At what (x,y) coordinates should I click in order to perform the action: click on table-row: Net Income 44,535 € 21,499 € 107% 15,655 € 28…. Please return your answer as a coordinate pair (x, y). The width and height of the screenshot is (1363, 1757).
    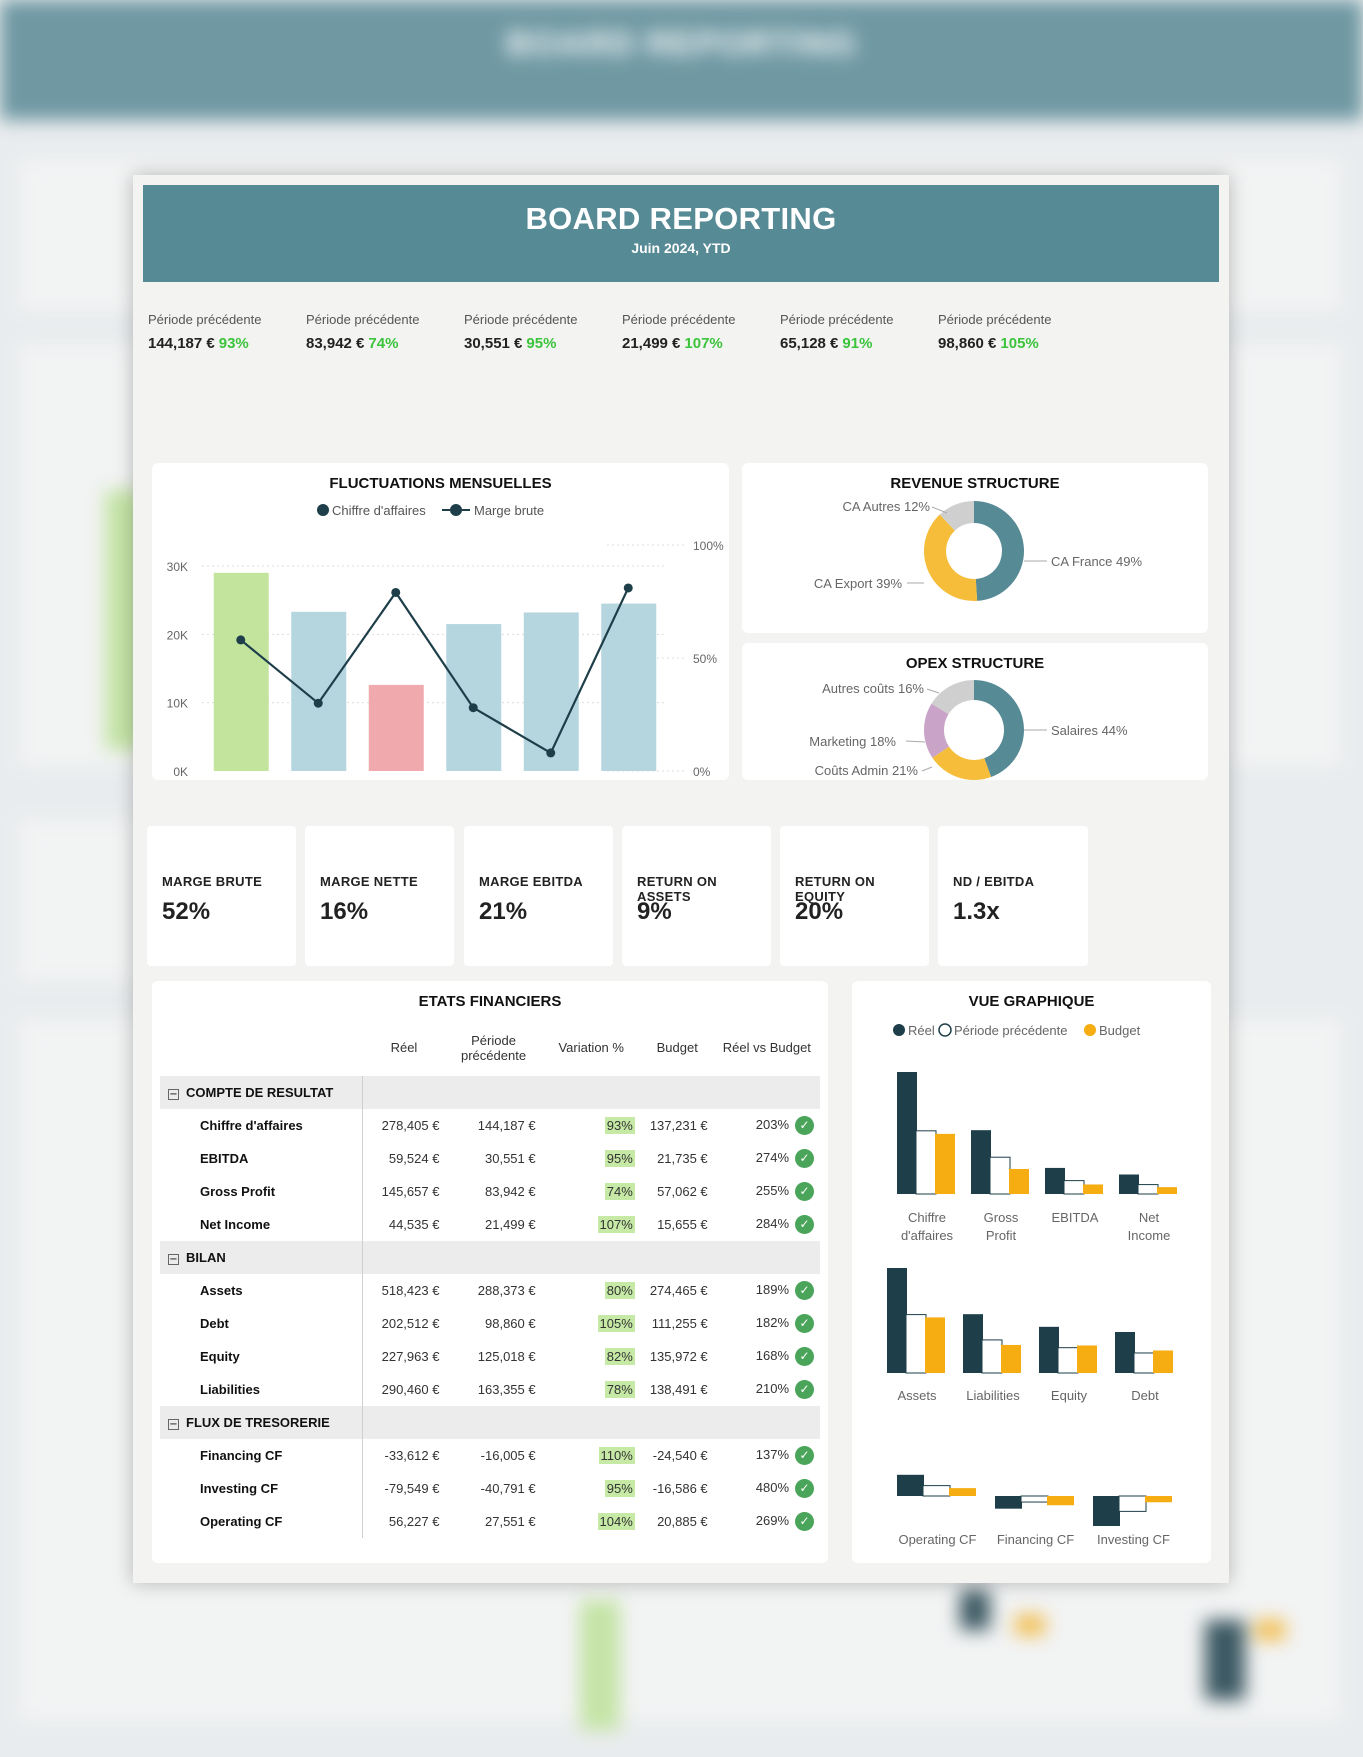
    Looking at the image, I should click on (490, 1224).